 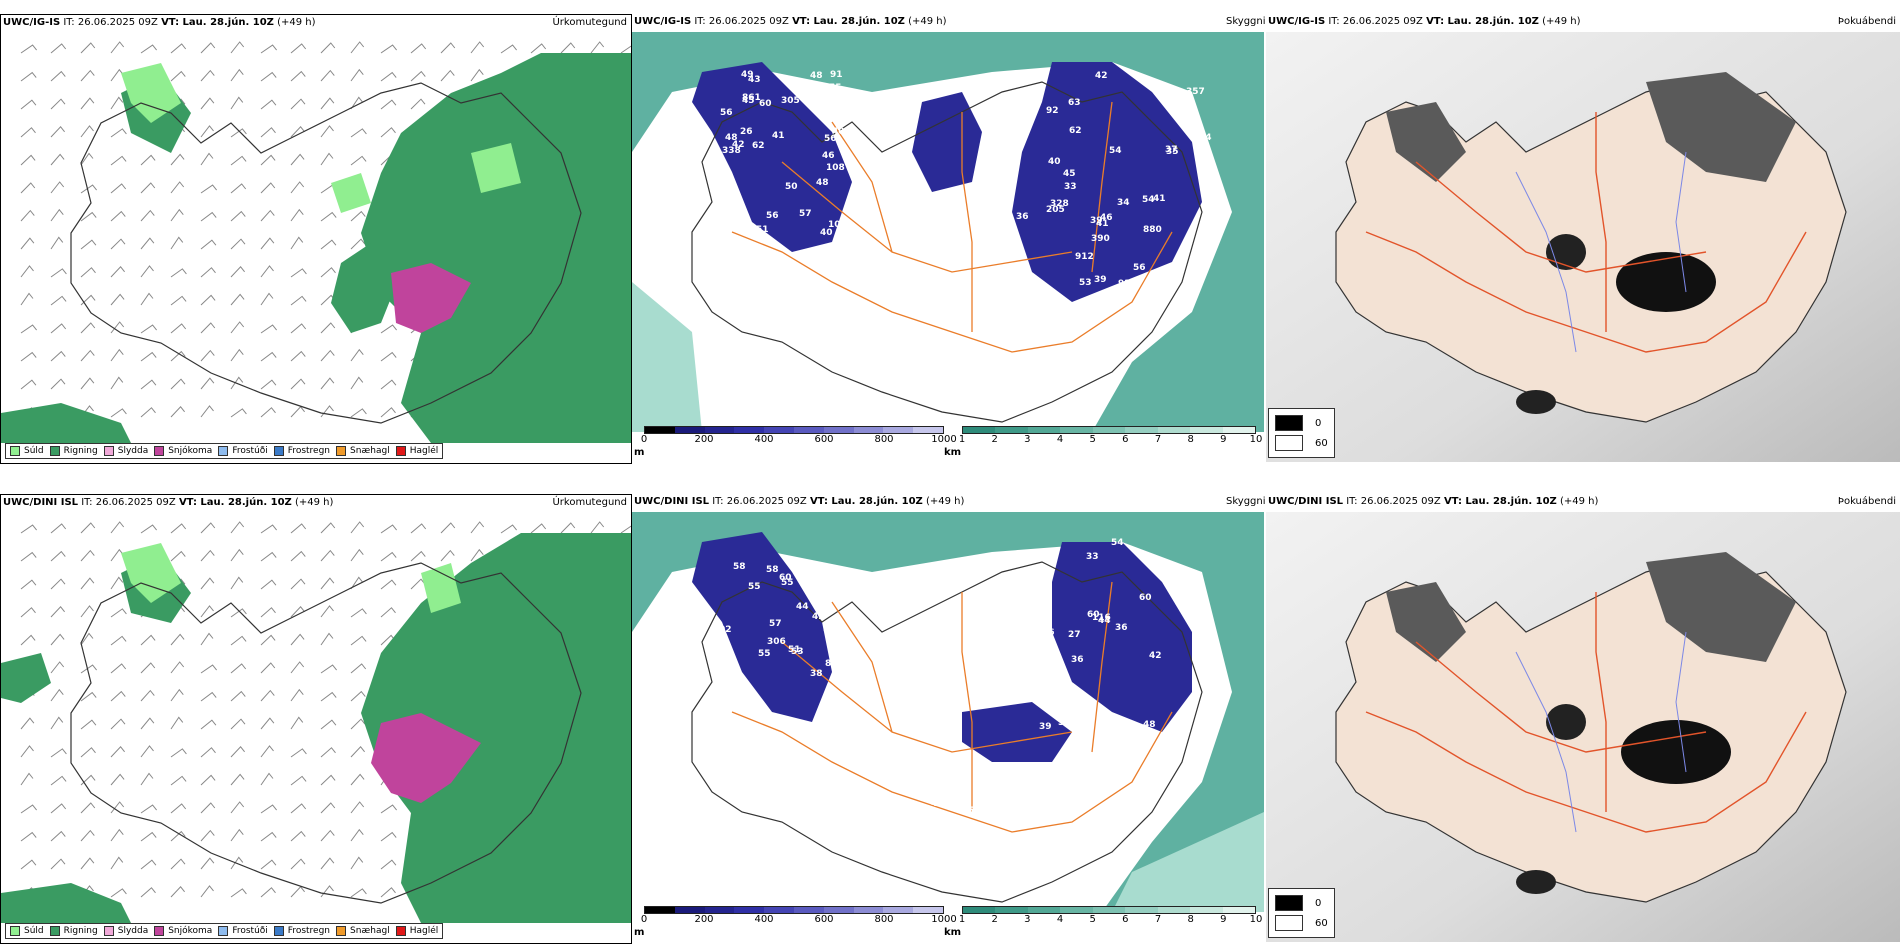 What do you see at coordinates (884, 439) in the screenshot?
I see `colorbar-tick: 800` at bounding box center [884, 439].